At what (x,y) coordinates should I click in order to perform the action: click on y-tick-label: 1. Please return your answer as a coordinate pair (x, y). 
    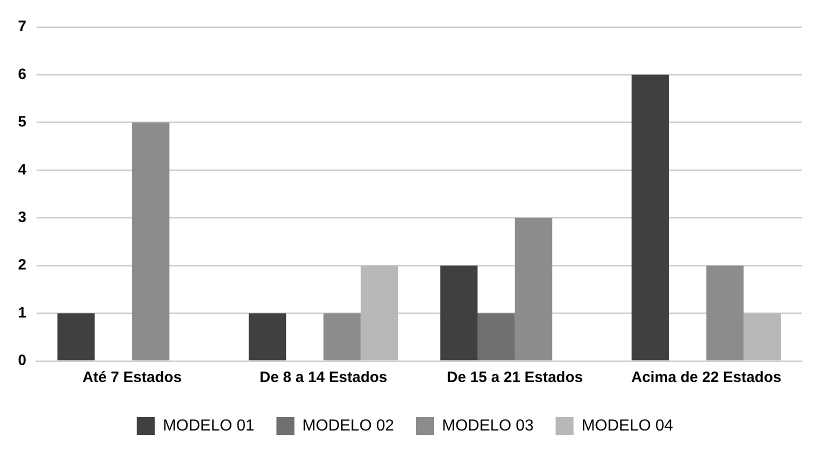
    Looking at the image, I should click on (22, 313).